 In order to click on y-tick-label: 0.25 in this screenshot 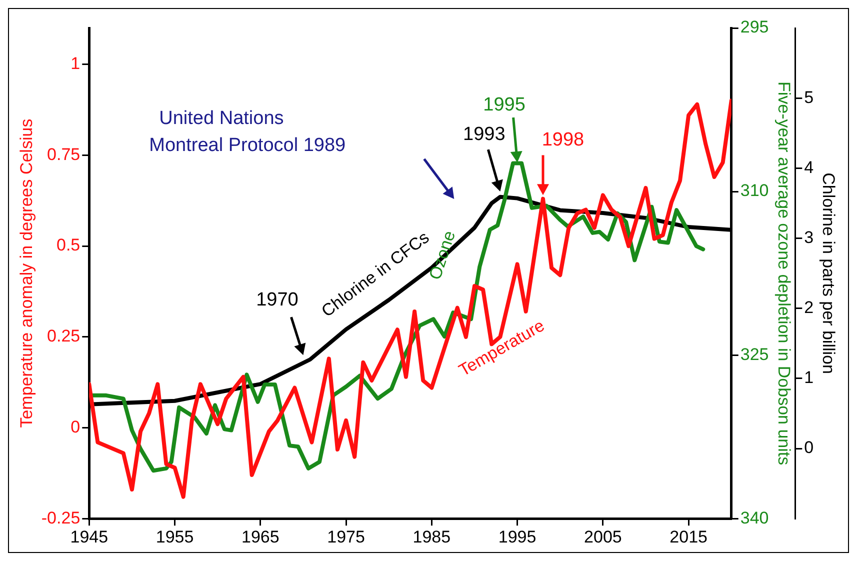, I will do `click(63, 336)`.